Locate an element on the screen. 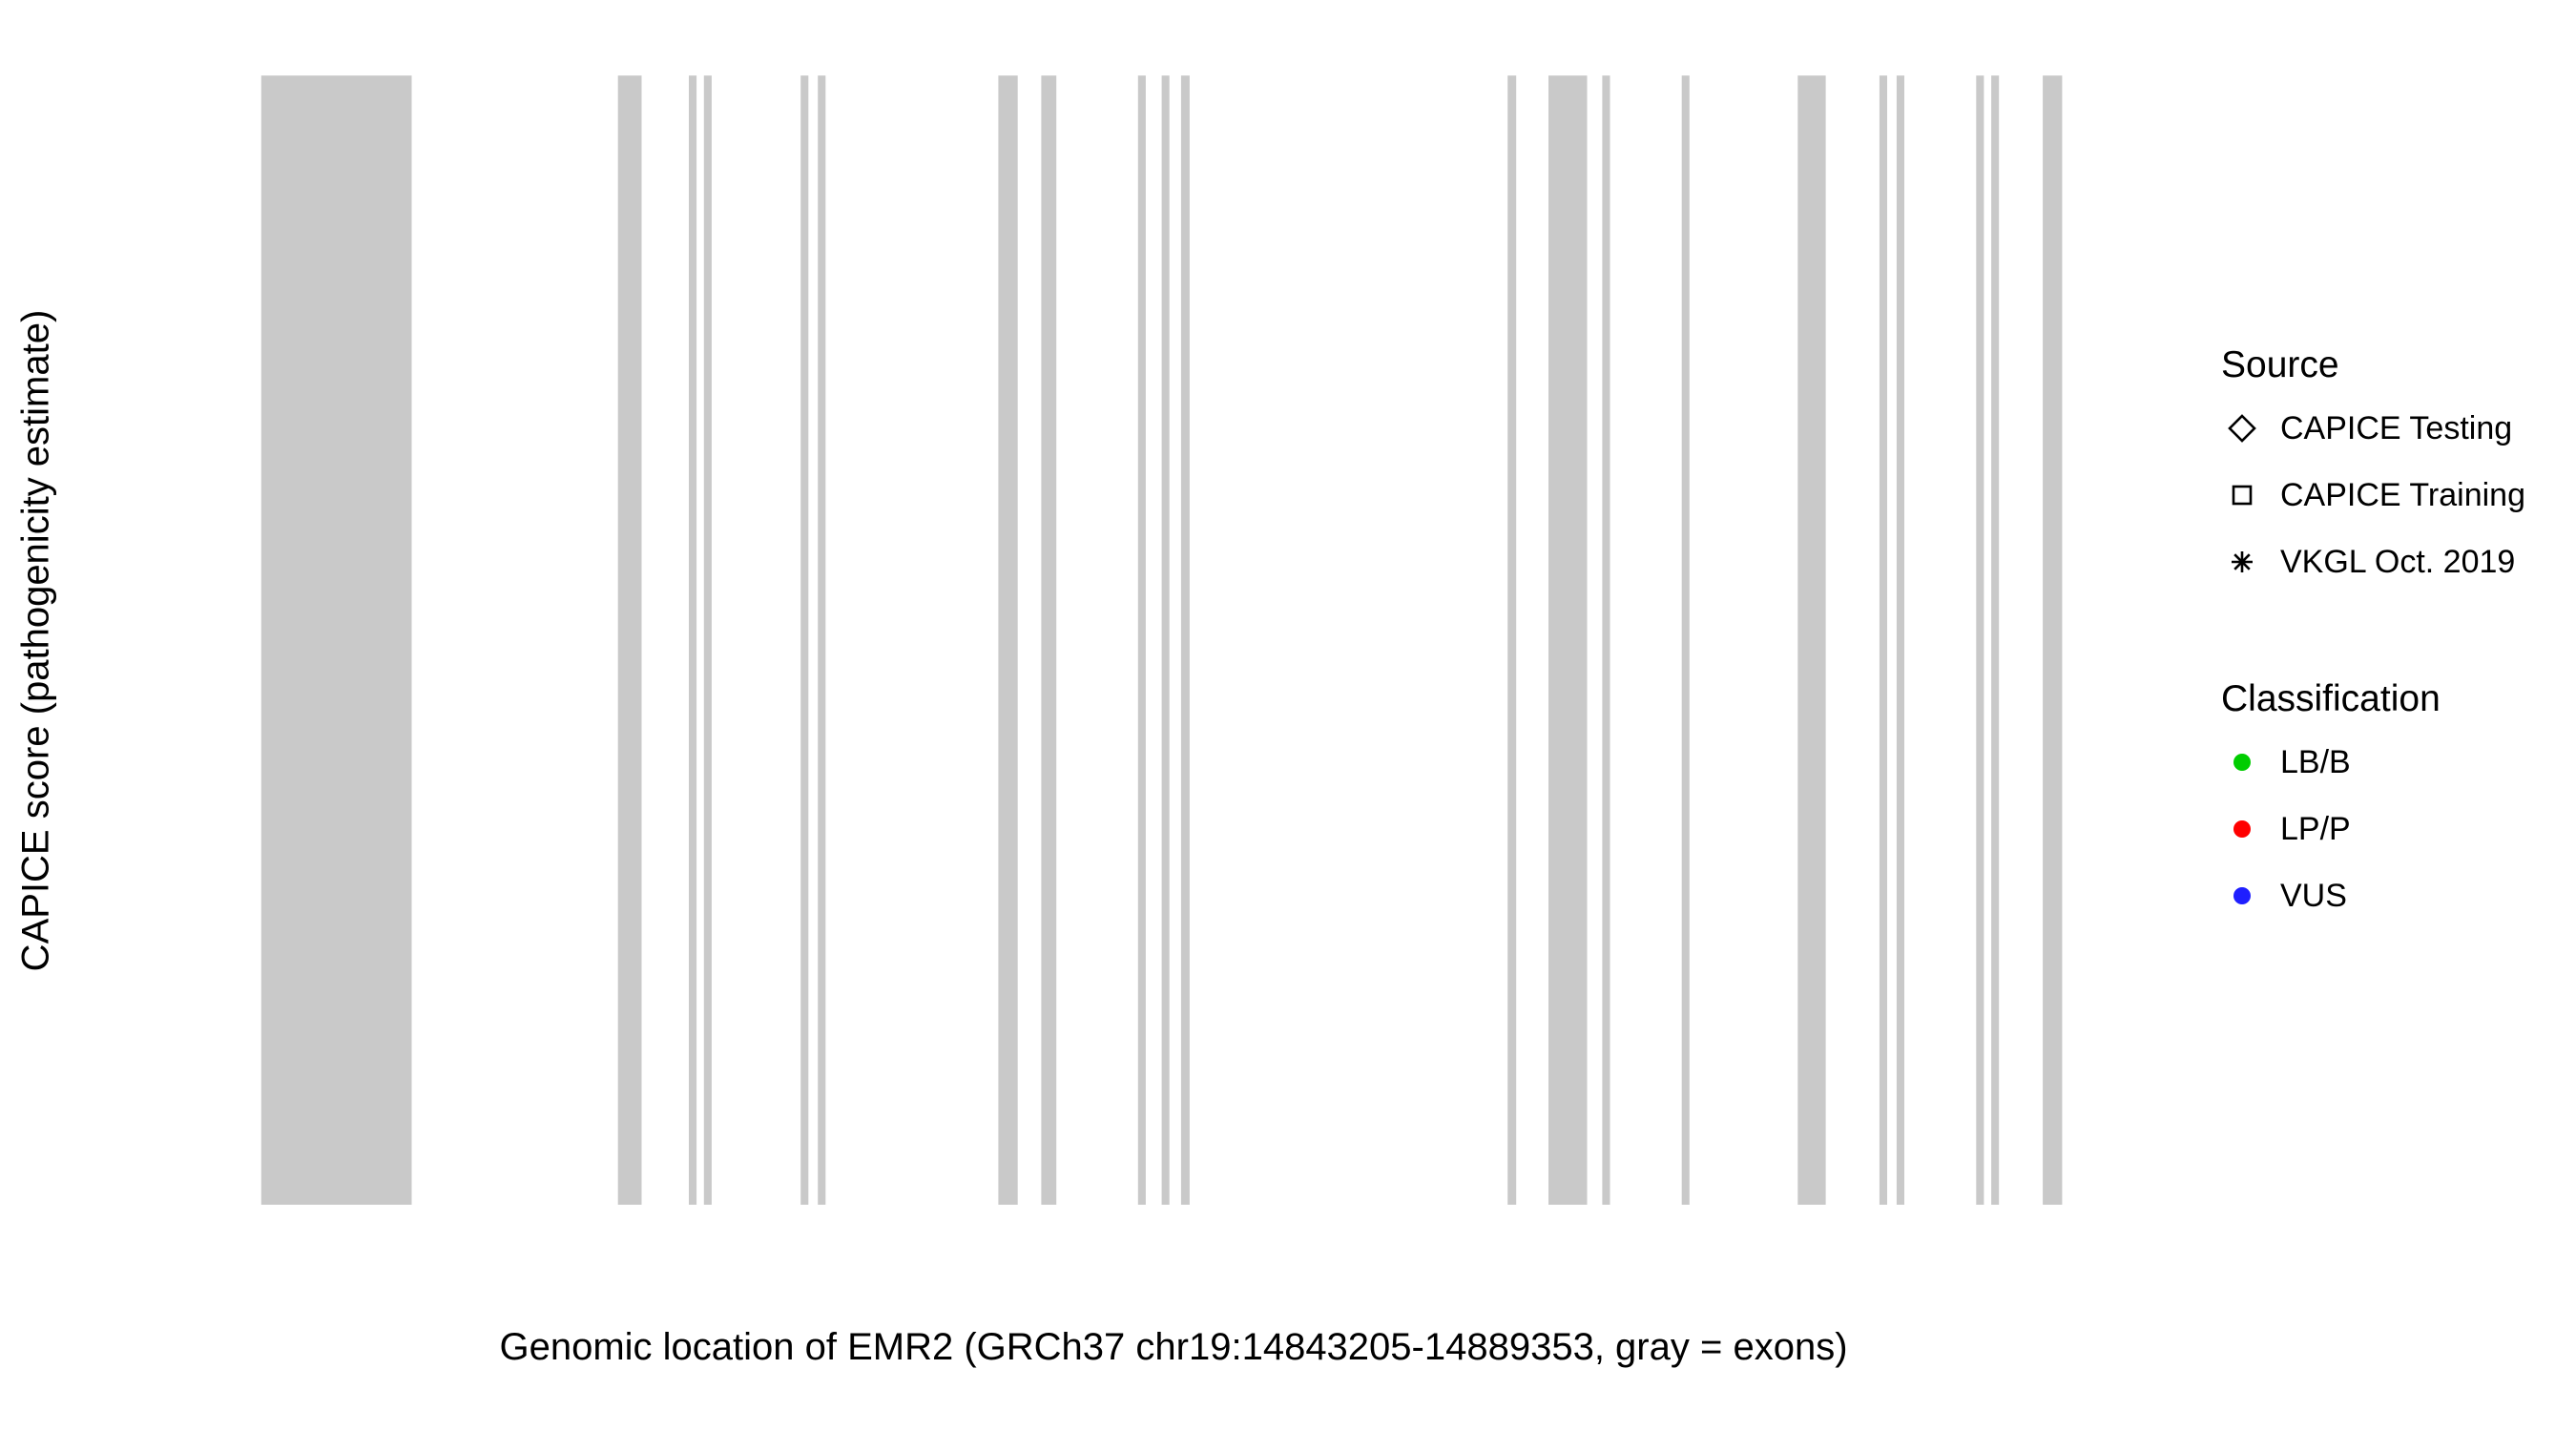  legend-item-lbb: LB/B is located at coordinates (2373, 762).